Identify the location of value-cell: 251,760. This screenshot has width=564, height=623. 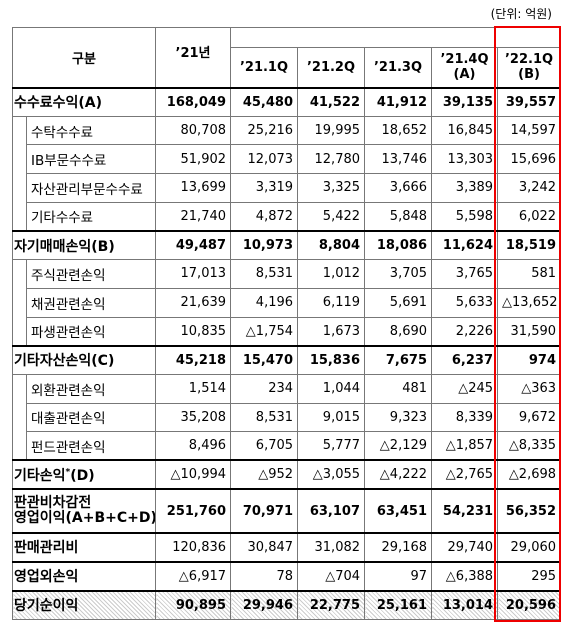
(193, 511).